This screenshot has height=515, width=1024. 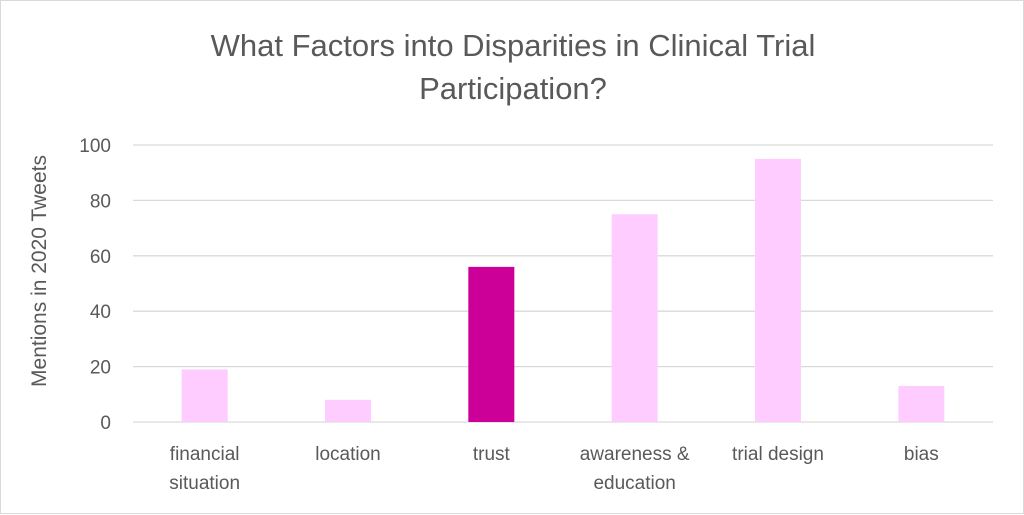 I want to click on x-category-label: trial design, so click(x=778, y=454).